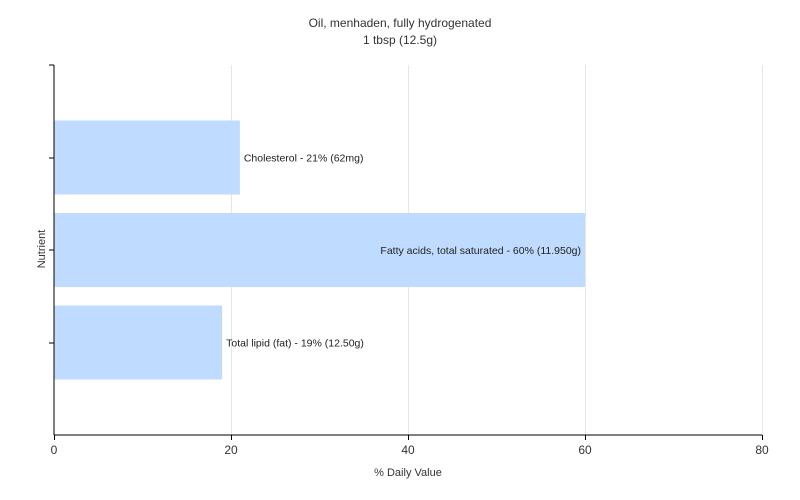  I want to click on chart-subtitle: 1 tbsp (12.5g), so click(400, 40).